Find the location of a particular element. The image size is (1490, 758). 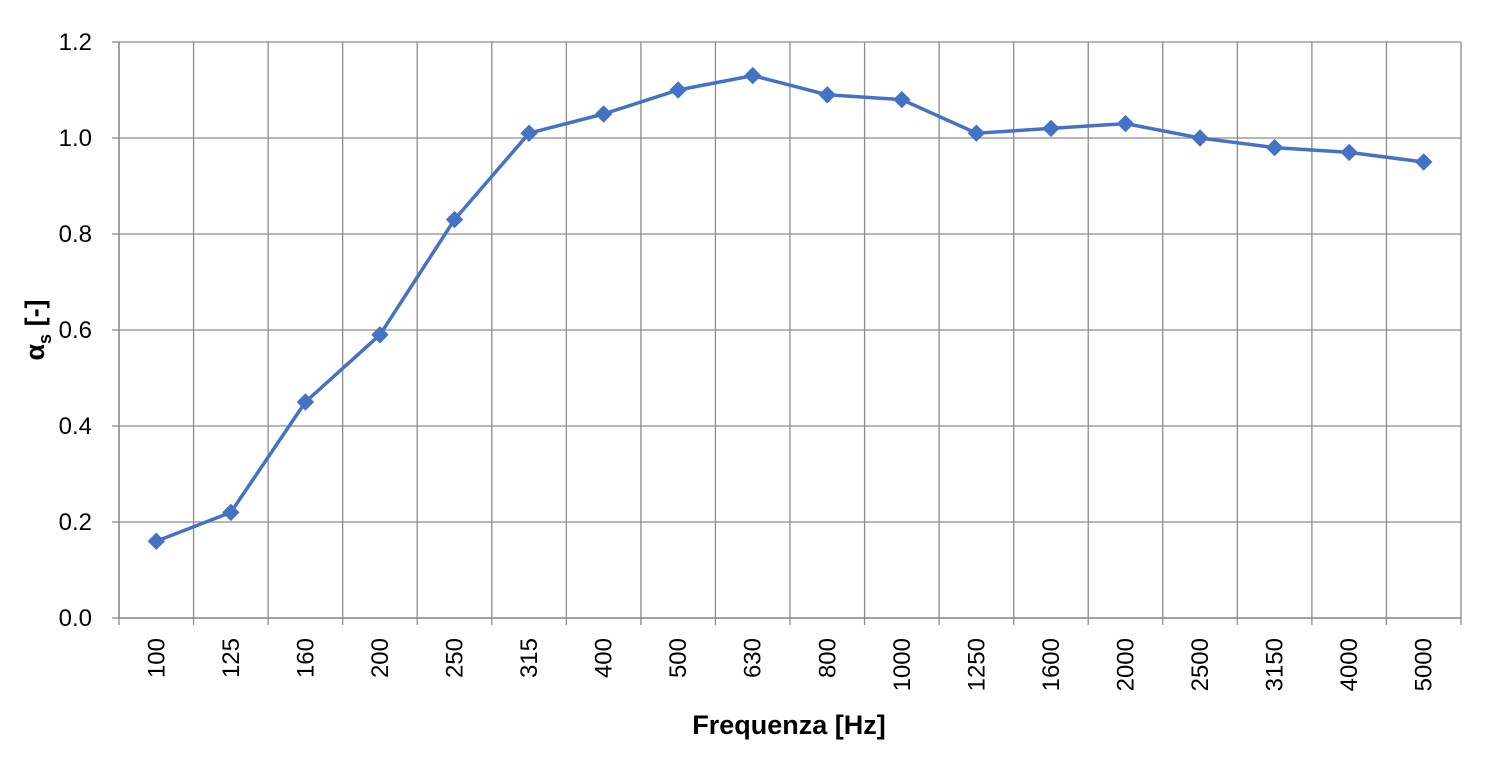

x-tick-label: 800 is located at coordinates (827, 658).